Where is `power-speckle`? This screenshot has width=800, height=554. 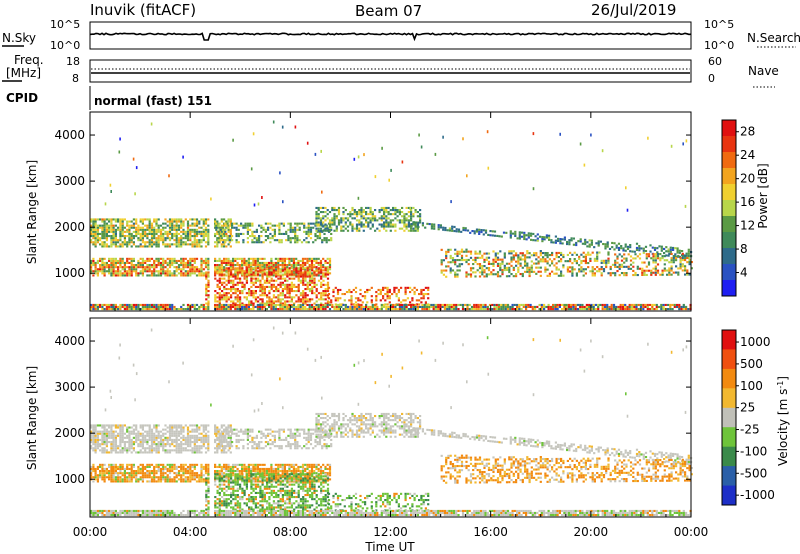 power-speckle is located at coordinates (354, 159).